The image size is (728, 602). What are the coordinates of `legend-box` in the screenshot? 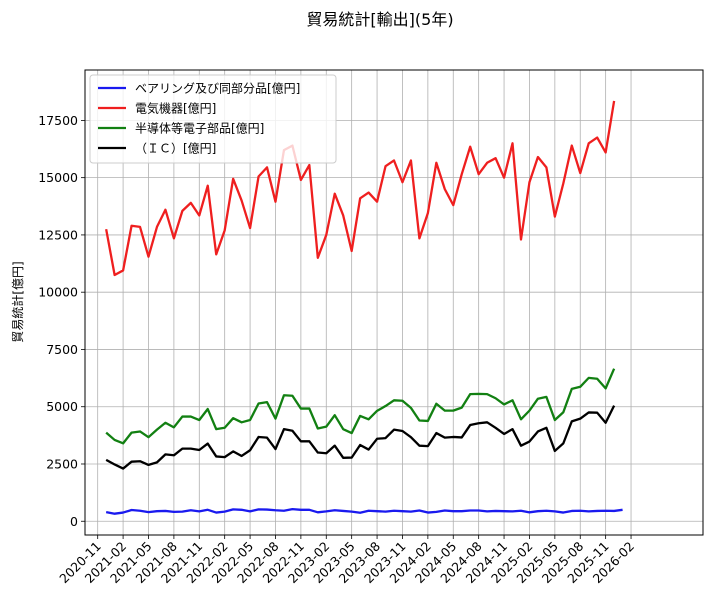 It's located at (213, 119).